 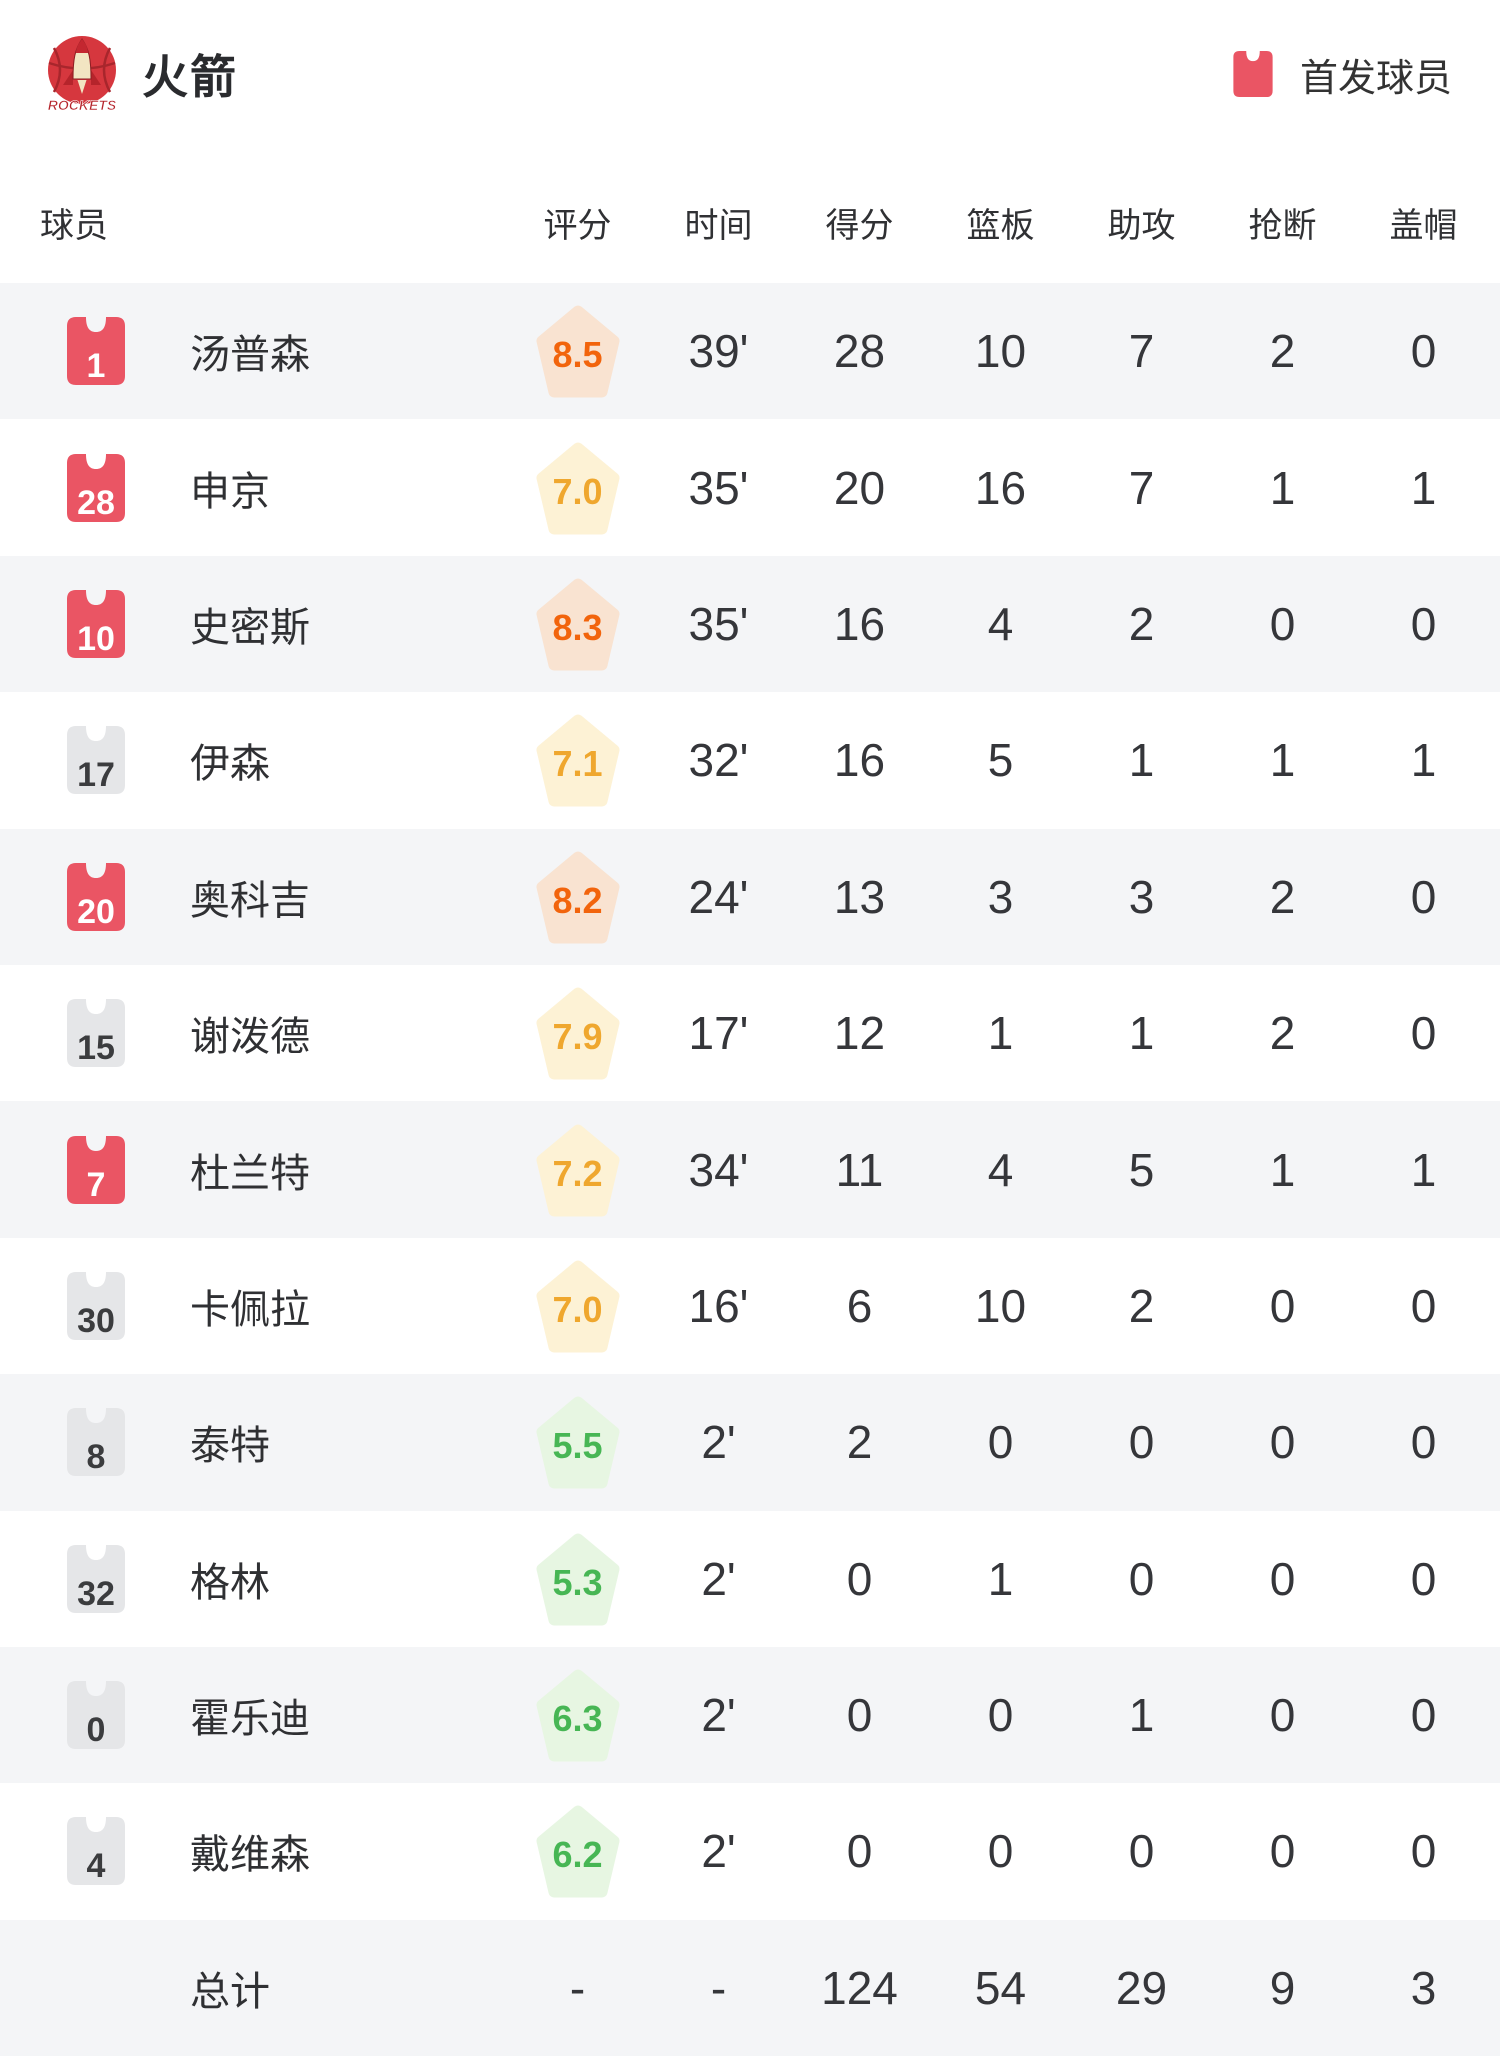 I want to click on total-rebounds: 54, so click(x=1000, y=1987).